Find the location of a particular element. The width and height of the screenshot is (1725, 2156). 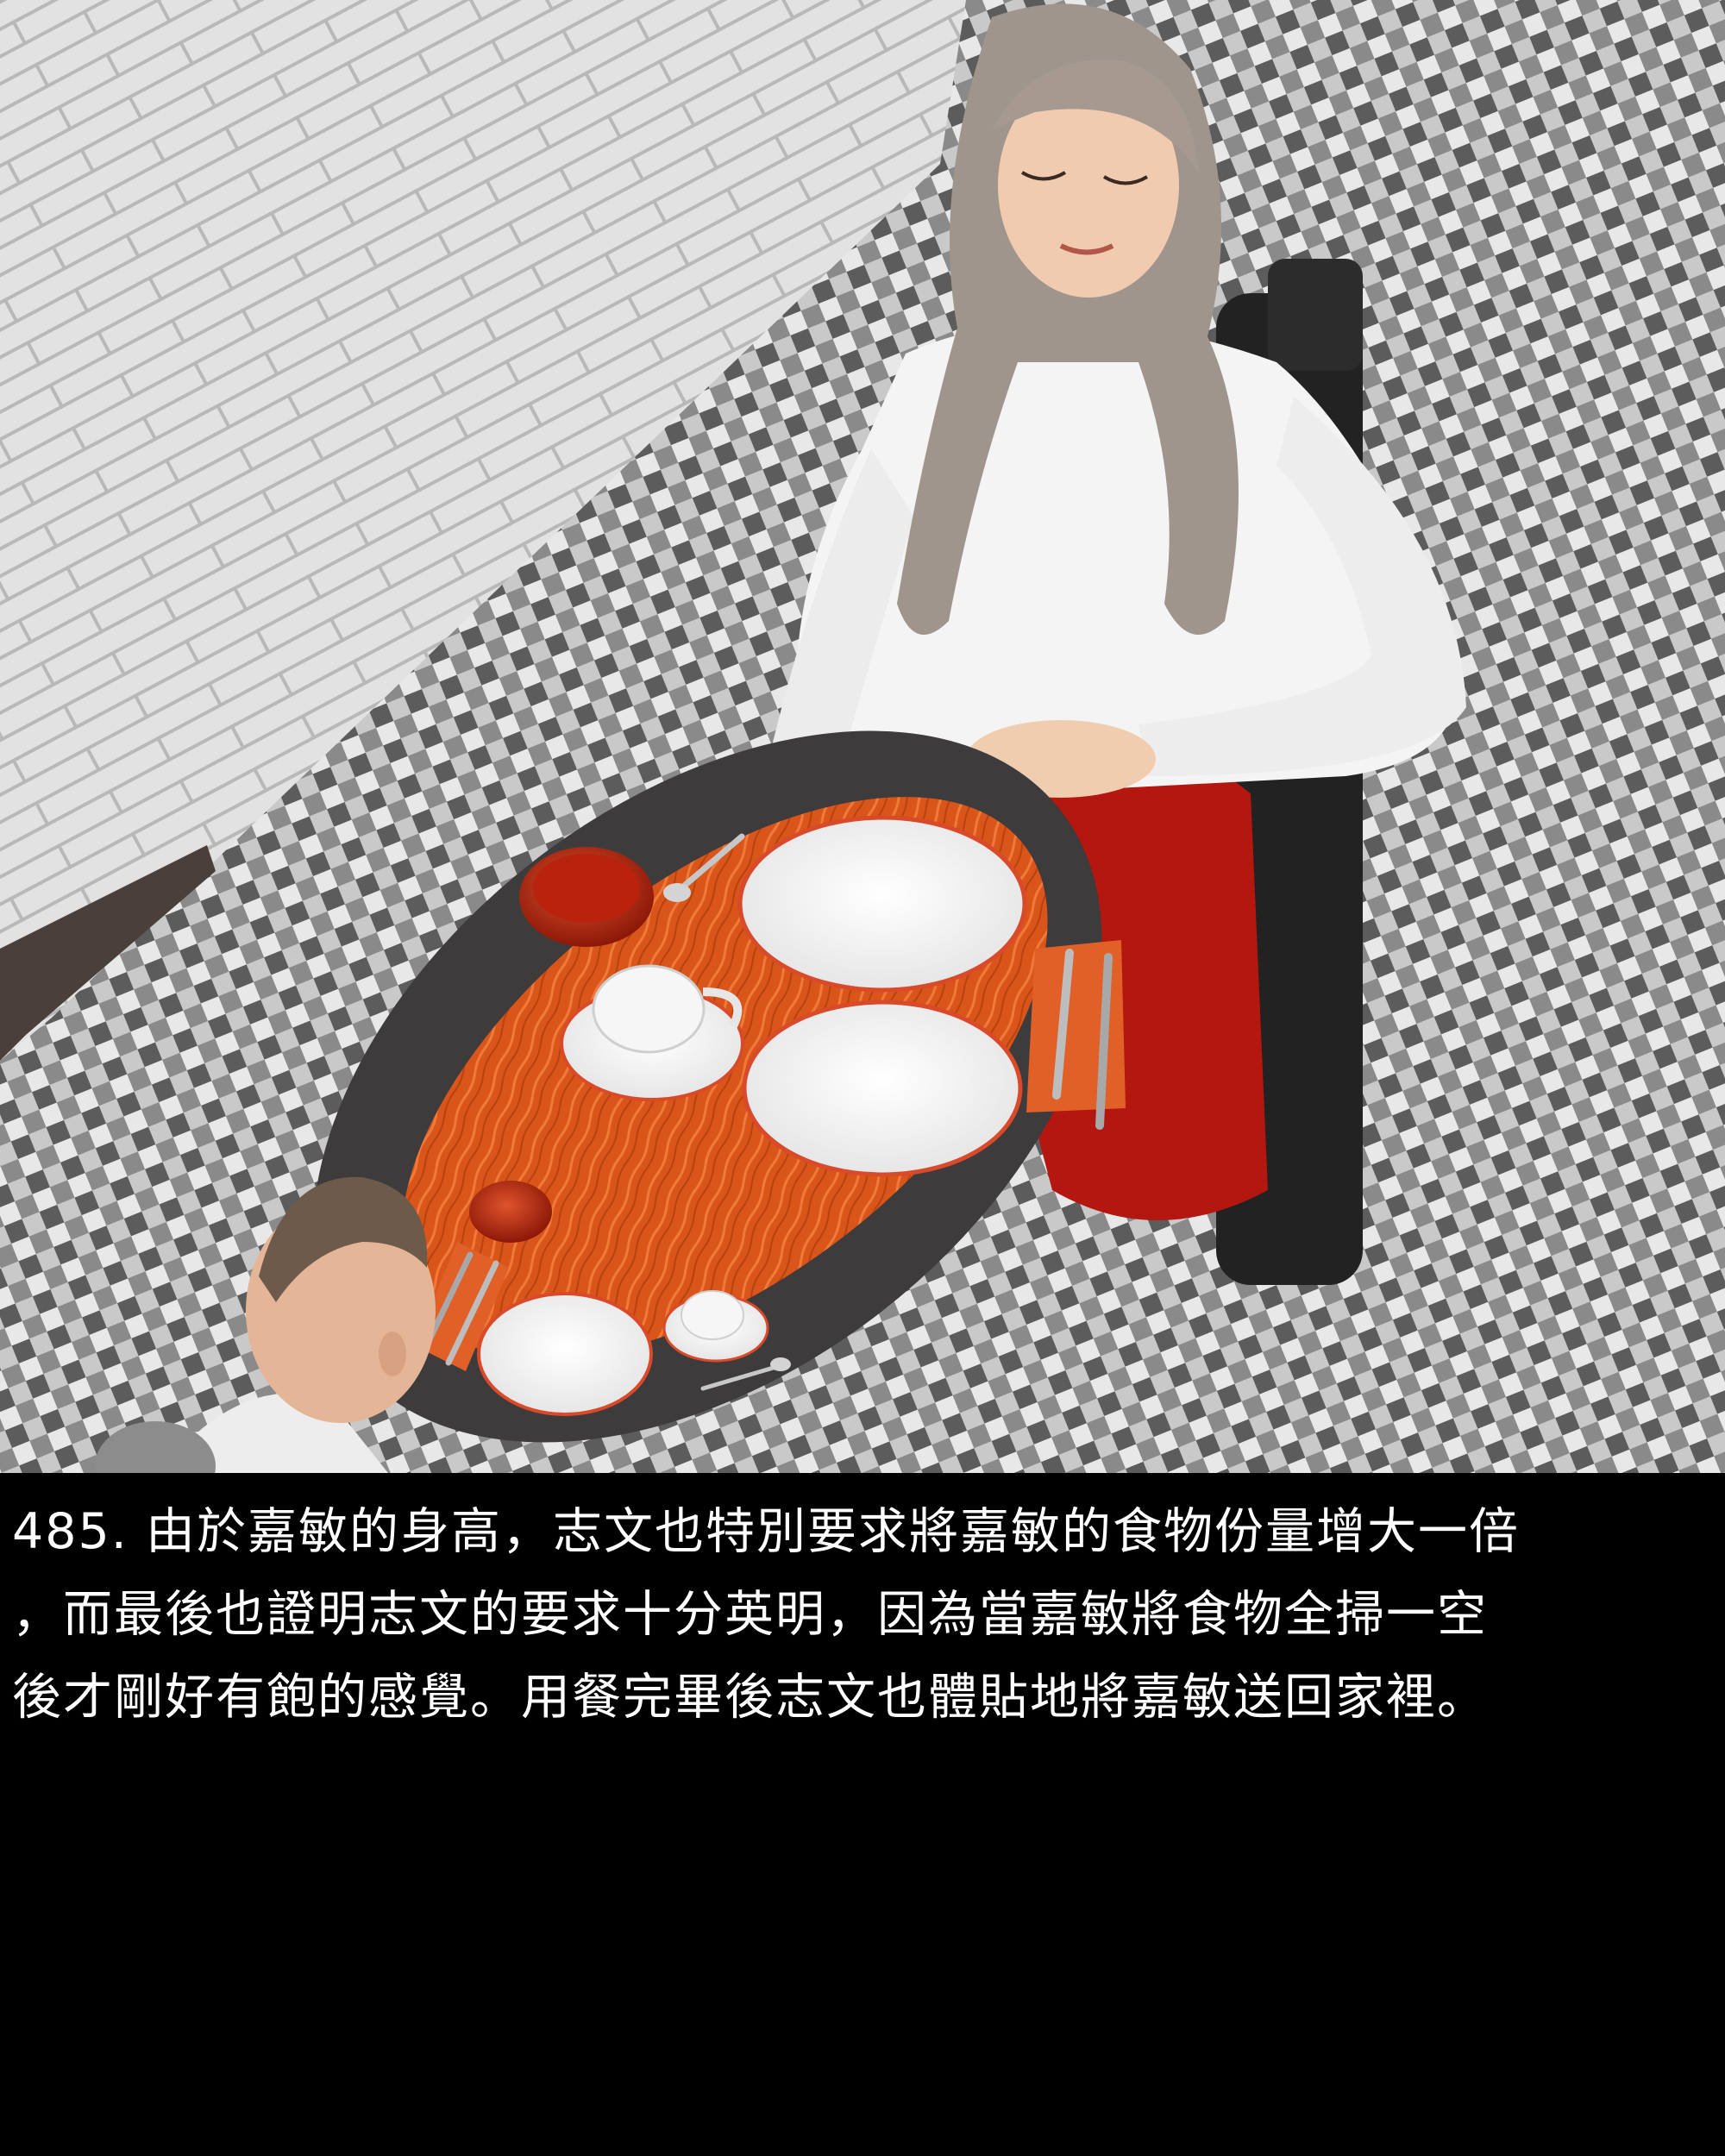

woman-right-arm is located at coordinates (1302, 586).